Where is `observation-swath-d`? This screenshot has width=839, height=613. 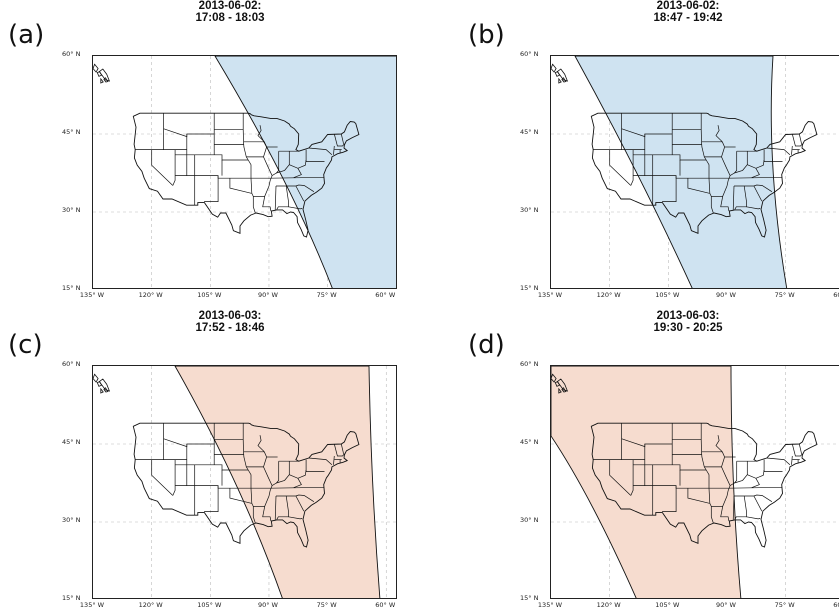 observation-swath-d is located at coordinates (646, 482).